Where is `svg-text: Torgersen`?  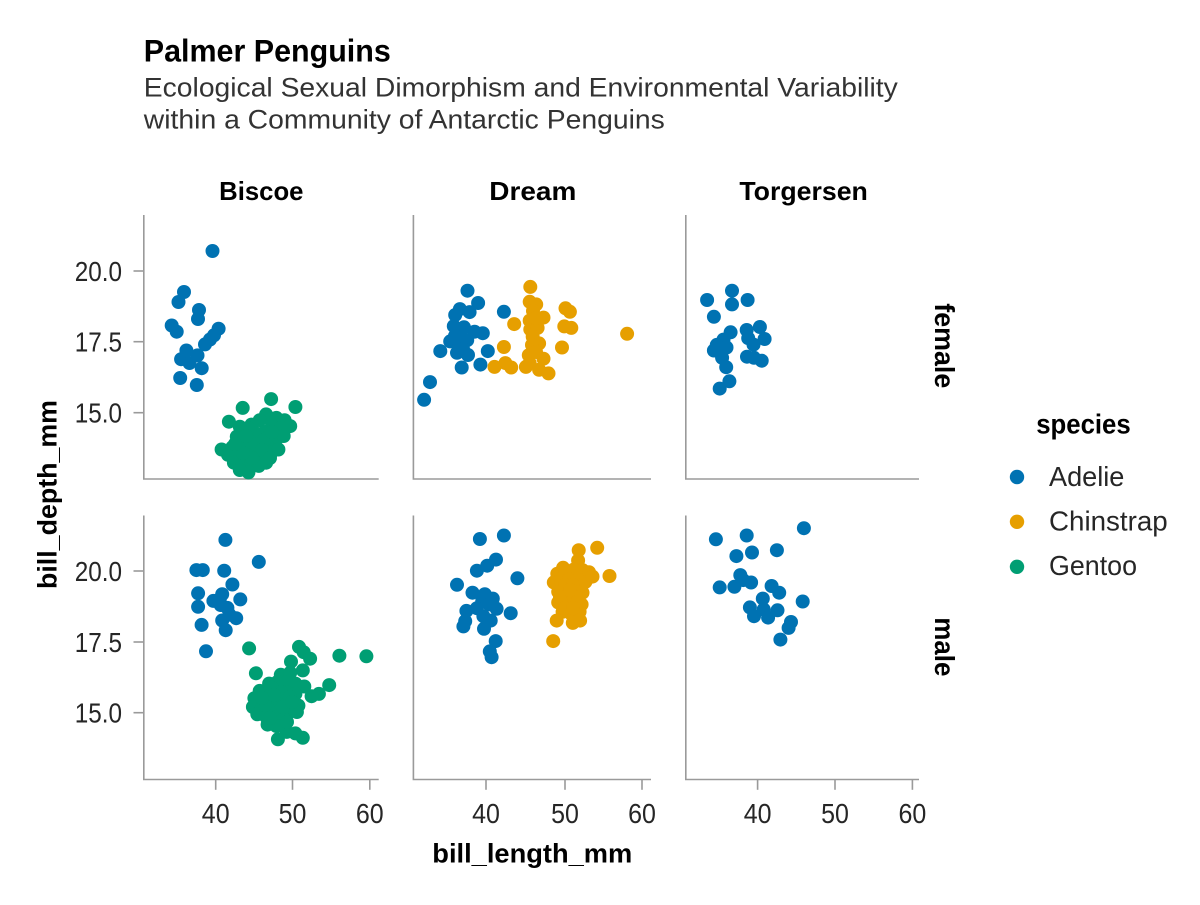
svg-text: Torgersen is located at coordinates (803, 191).